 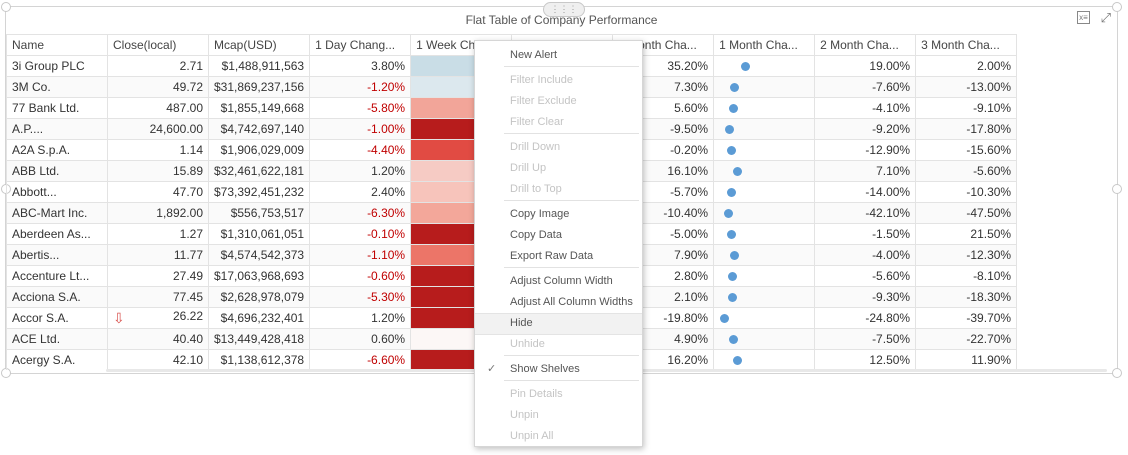 I want to click on cell-3-month-change: -13.00%, so click(x=966, y=87).